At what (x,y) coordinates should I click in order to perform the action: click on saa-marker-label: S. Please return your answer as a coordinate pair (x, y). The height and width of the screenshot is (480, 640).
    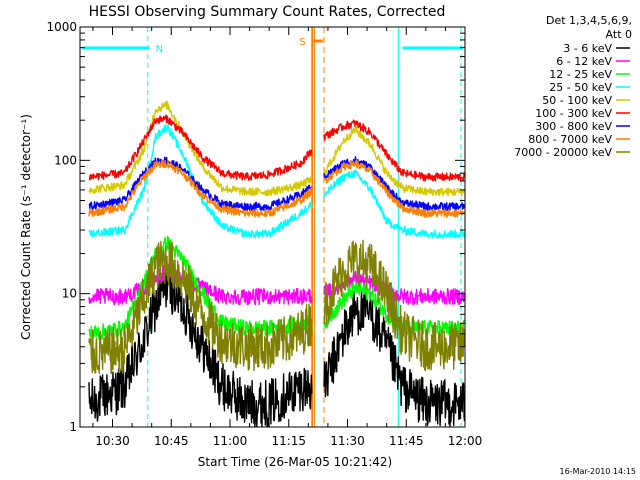
    Looking at the image, I should click on (302, 42).